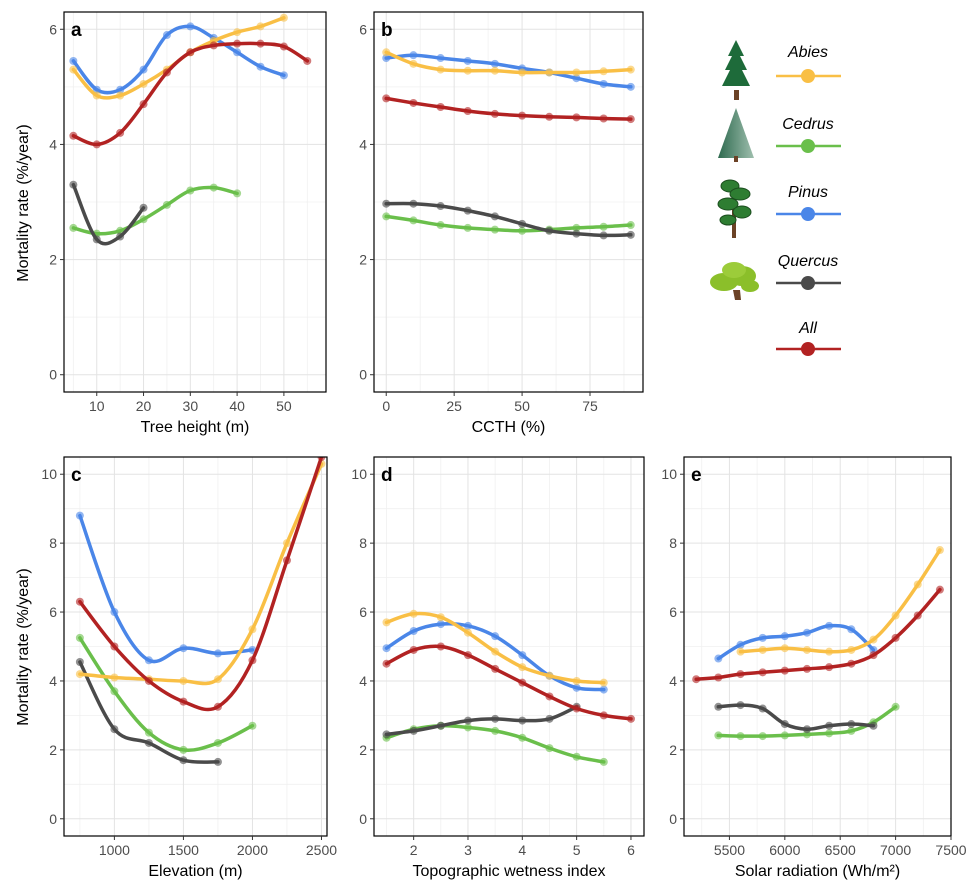 The width and height of the screenshot is (972, 896). I want to click on panel-a: 0 2 4 6 10 20 30 40 50 Tree height (m) a, so click(188, 223).